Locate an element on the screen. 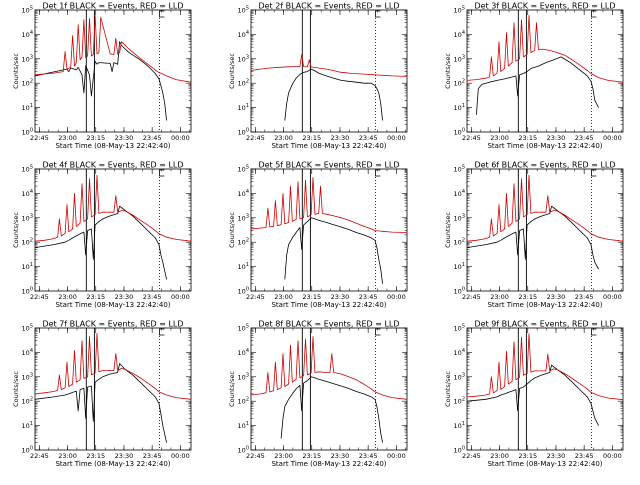  panel-title: Det 2f BLACK = Events, RED = LLD is located at coordinates (328, 6).